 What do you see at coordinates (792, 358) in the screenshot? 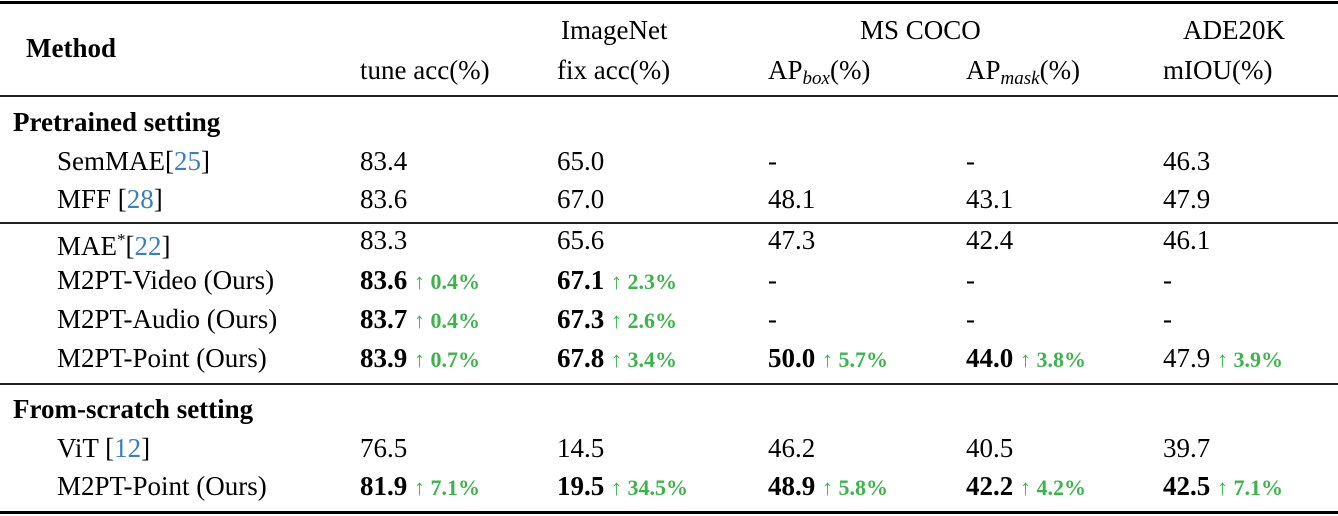
I see `cell-value: 50.0` at bounding box center [792, 358].